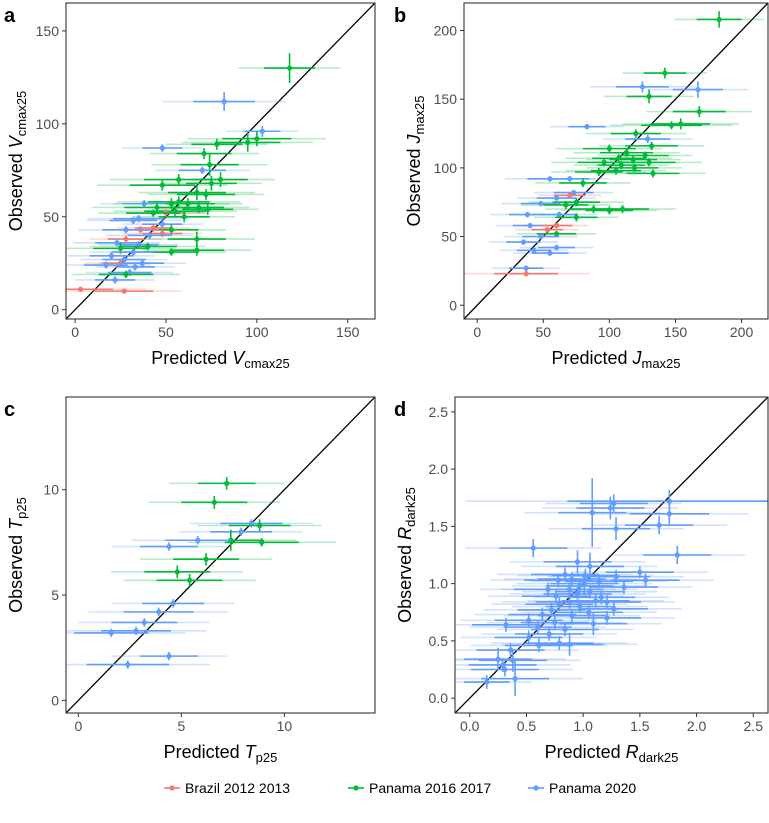 Image resolution: width=769 pixels, height=823 pixels. Describe the element at coordinates (754, 726) in the screenshot. I see `x-tick-label: 2.5` at that location.